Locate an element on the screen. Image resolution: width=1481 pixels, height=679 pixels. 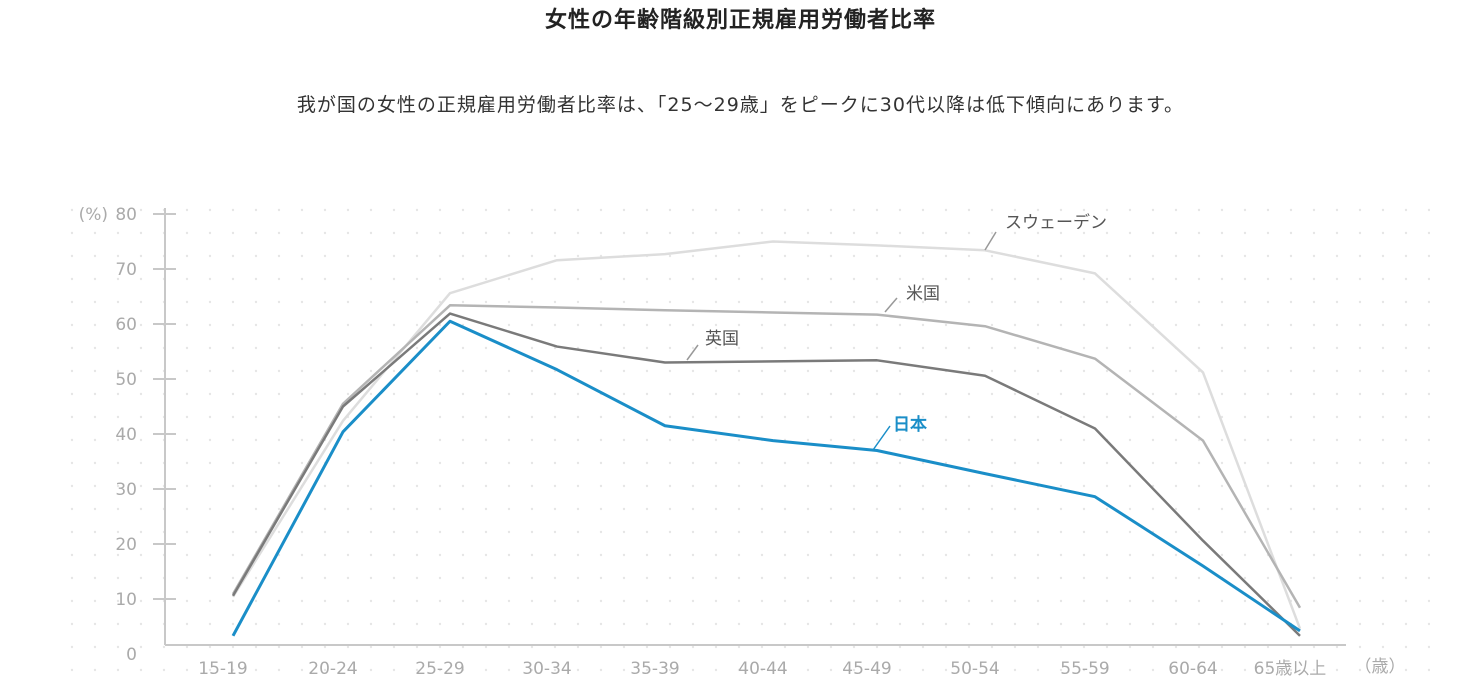
x-tick-label: 30-34 is located at coordinates (546, 669).